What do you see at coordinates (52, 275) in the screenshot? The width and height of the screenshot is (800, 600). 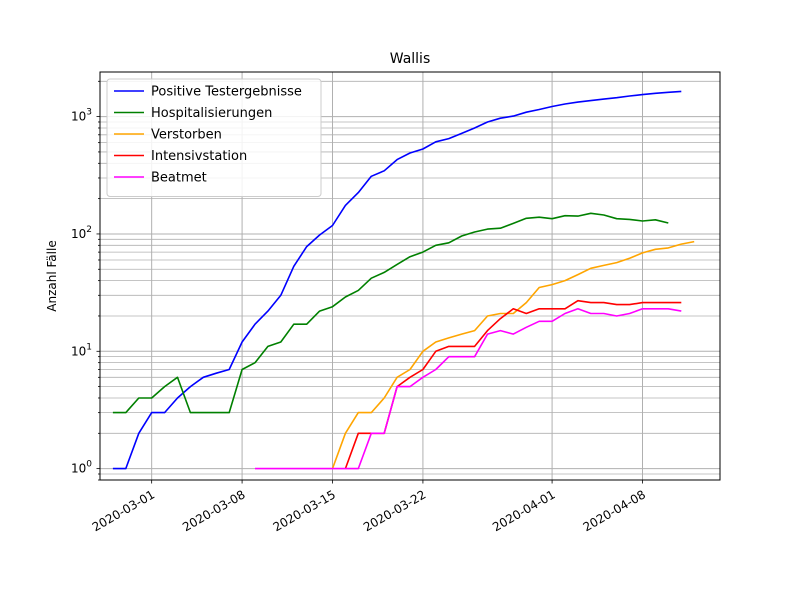 I see `y-axis-label: Anzahl Fälle` at bounding box center [52, 275].